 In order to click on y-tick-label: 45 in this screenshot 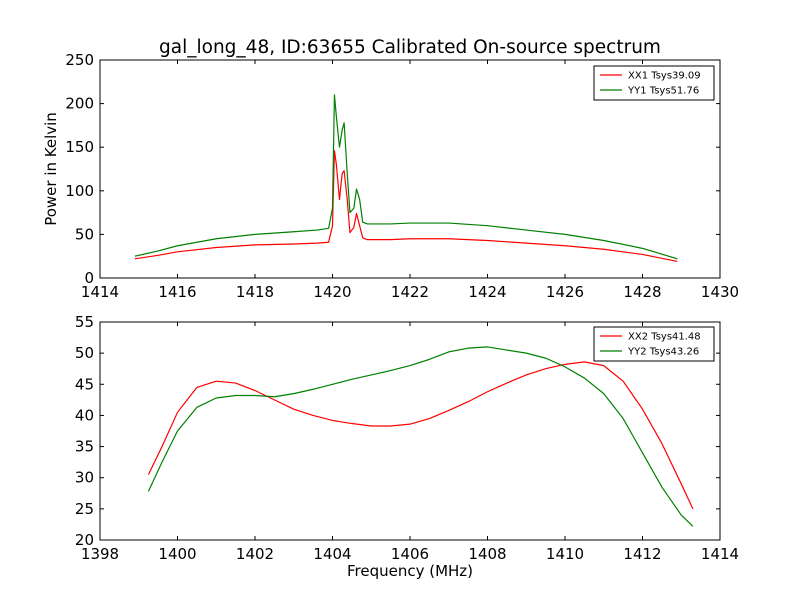, I will do `click(84, 384)`.